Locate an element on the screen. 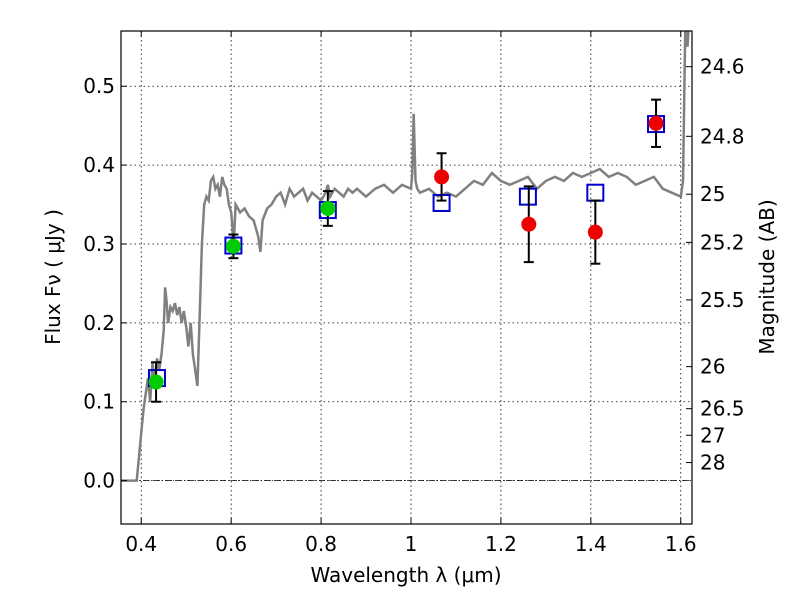  y-axis-right-label: Magnitude (AB) is located at coordinates (767, 276).